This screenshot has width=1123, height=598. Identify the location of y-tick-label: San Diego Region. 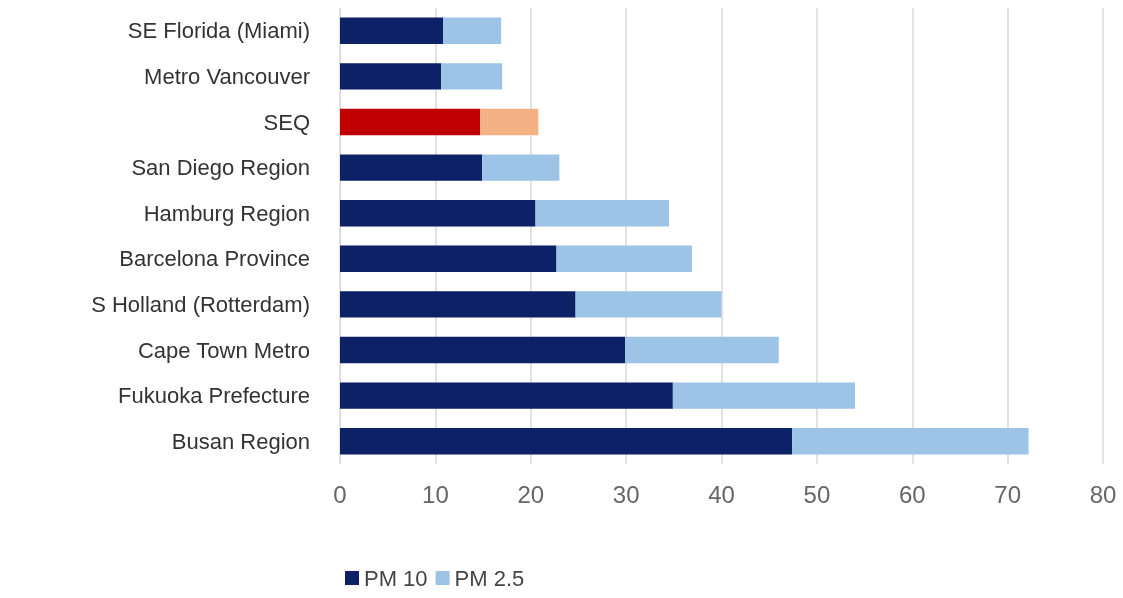
(220, 168).